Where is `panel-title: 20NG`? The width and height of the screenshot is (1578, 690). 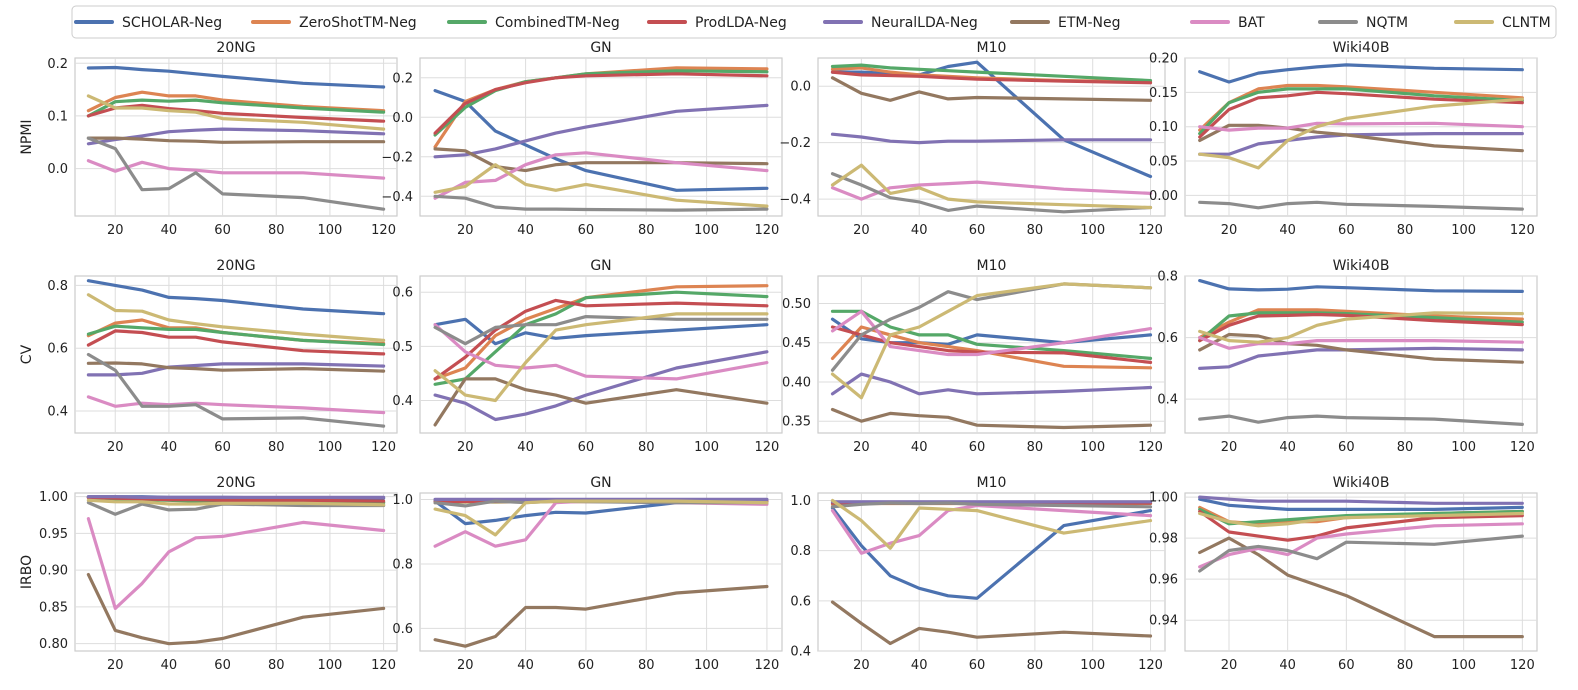 panel-title: 20NG is located at coordinates (235, 48).